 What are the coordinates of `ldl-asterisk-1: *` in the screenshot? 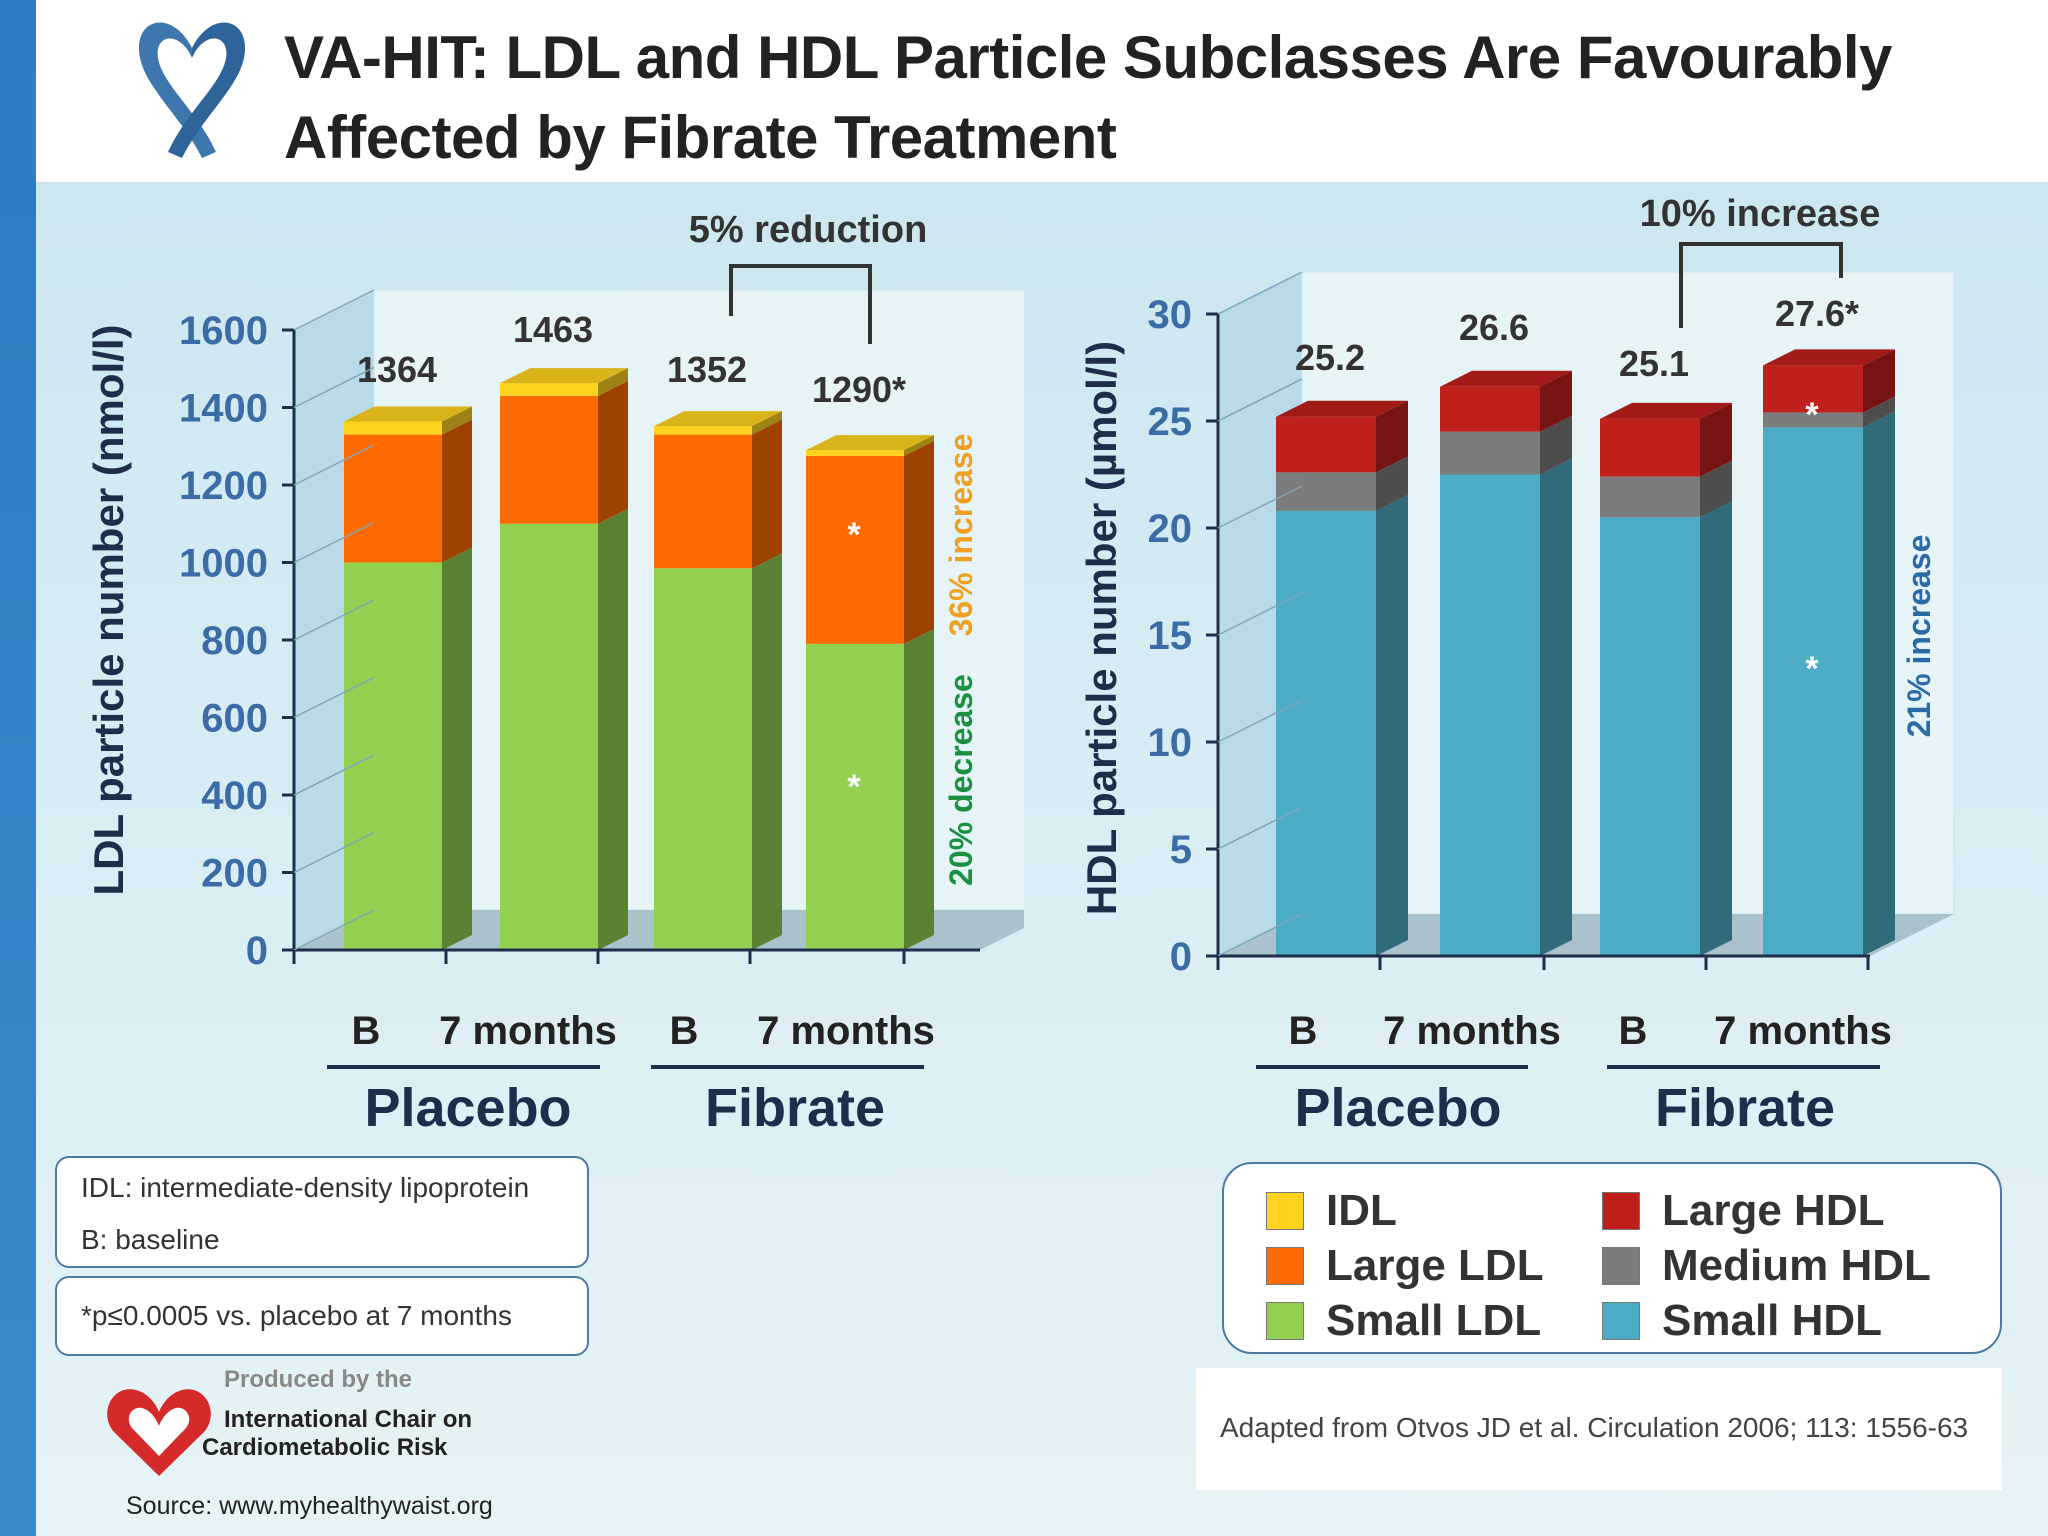 It's located at (854, 535).